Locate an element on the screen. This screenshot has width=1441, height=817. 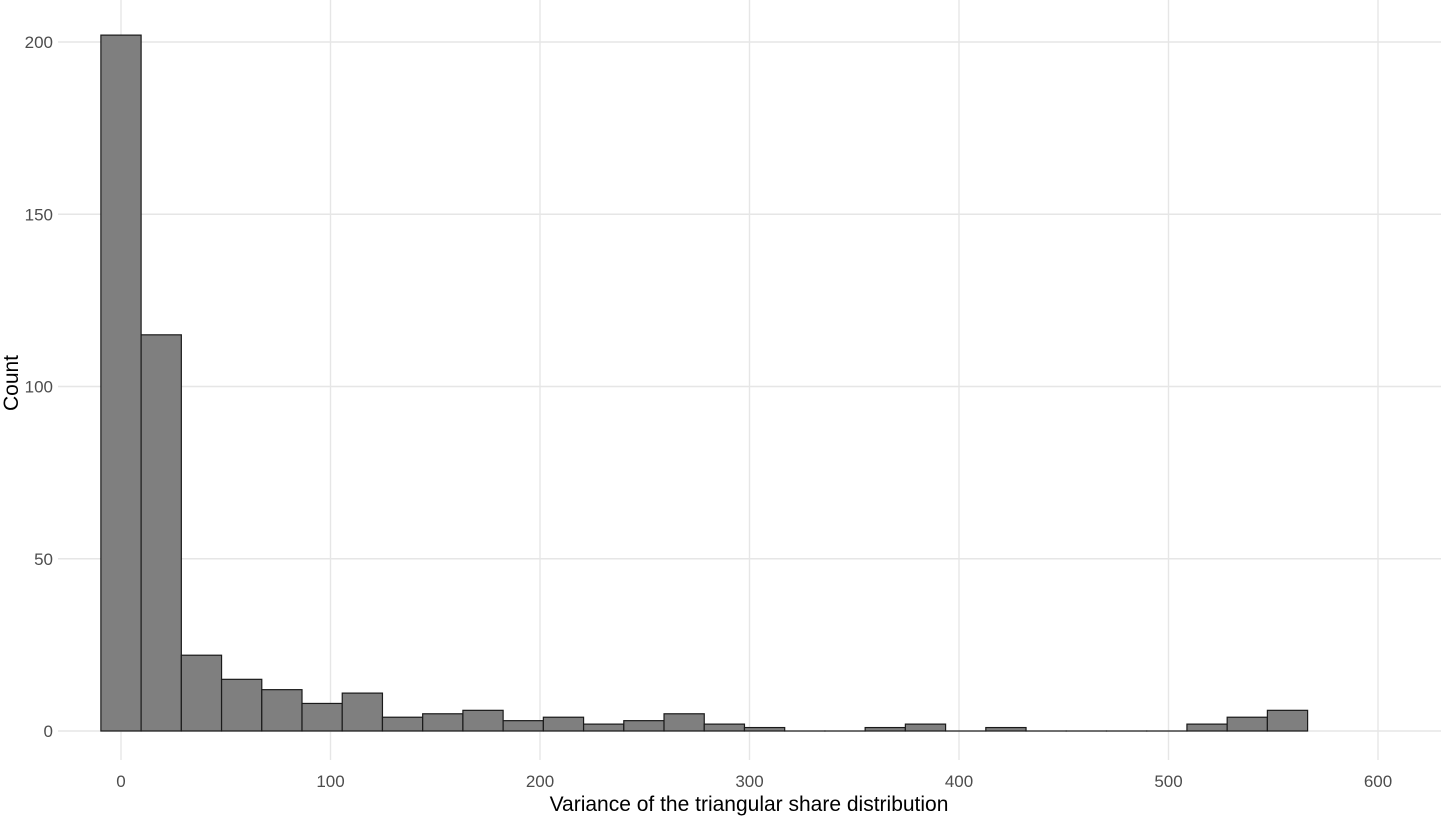
y-tick-label: 50 is located at coordinates (43, 559).